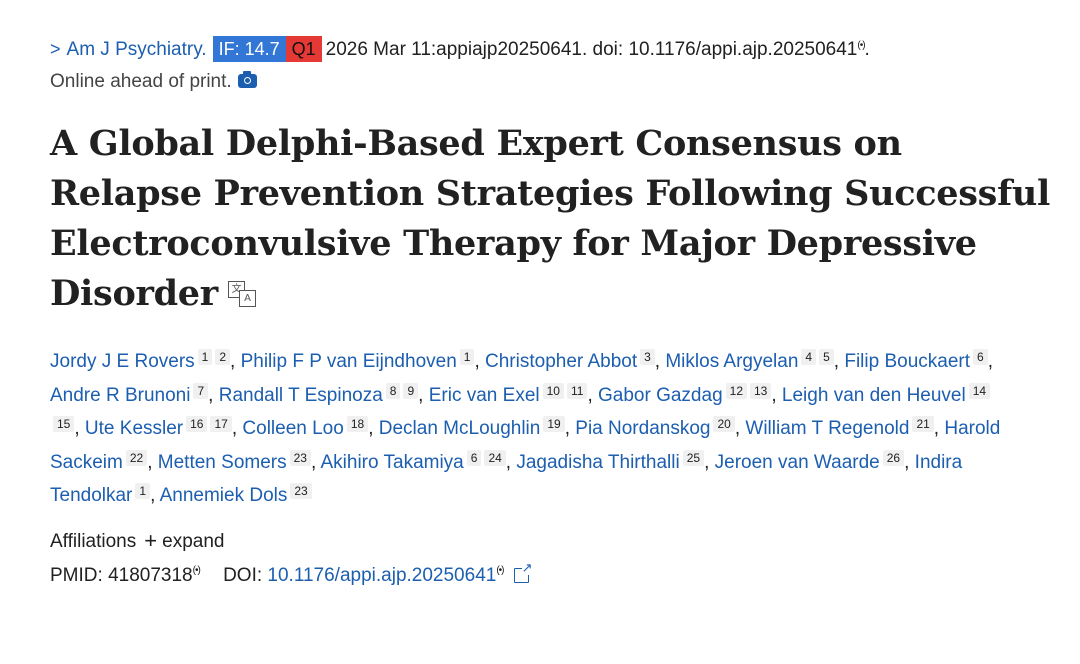 The image size is (1080, 664). Describe the element at coordinates (136, 49) in the screenshot. I see `journal-link: Am J Psychiatry.` at that location.